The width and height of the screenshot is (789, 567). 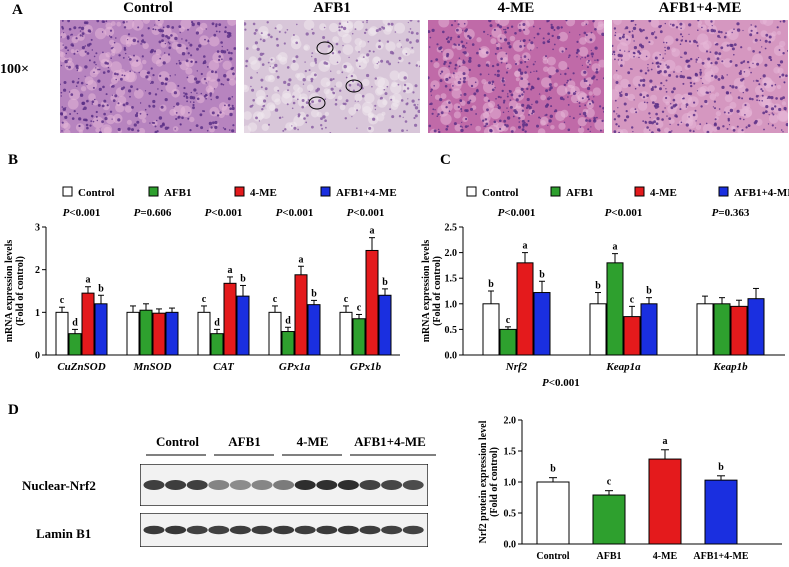 I want to click on p-value-label: P<0.001, so click(x=295, y=213).